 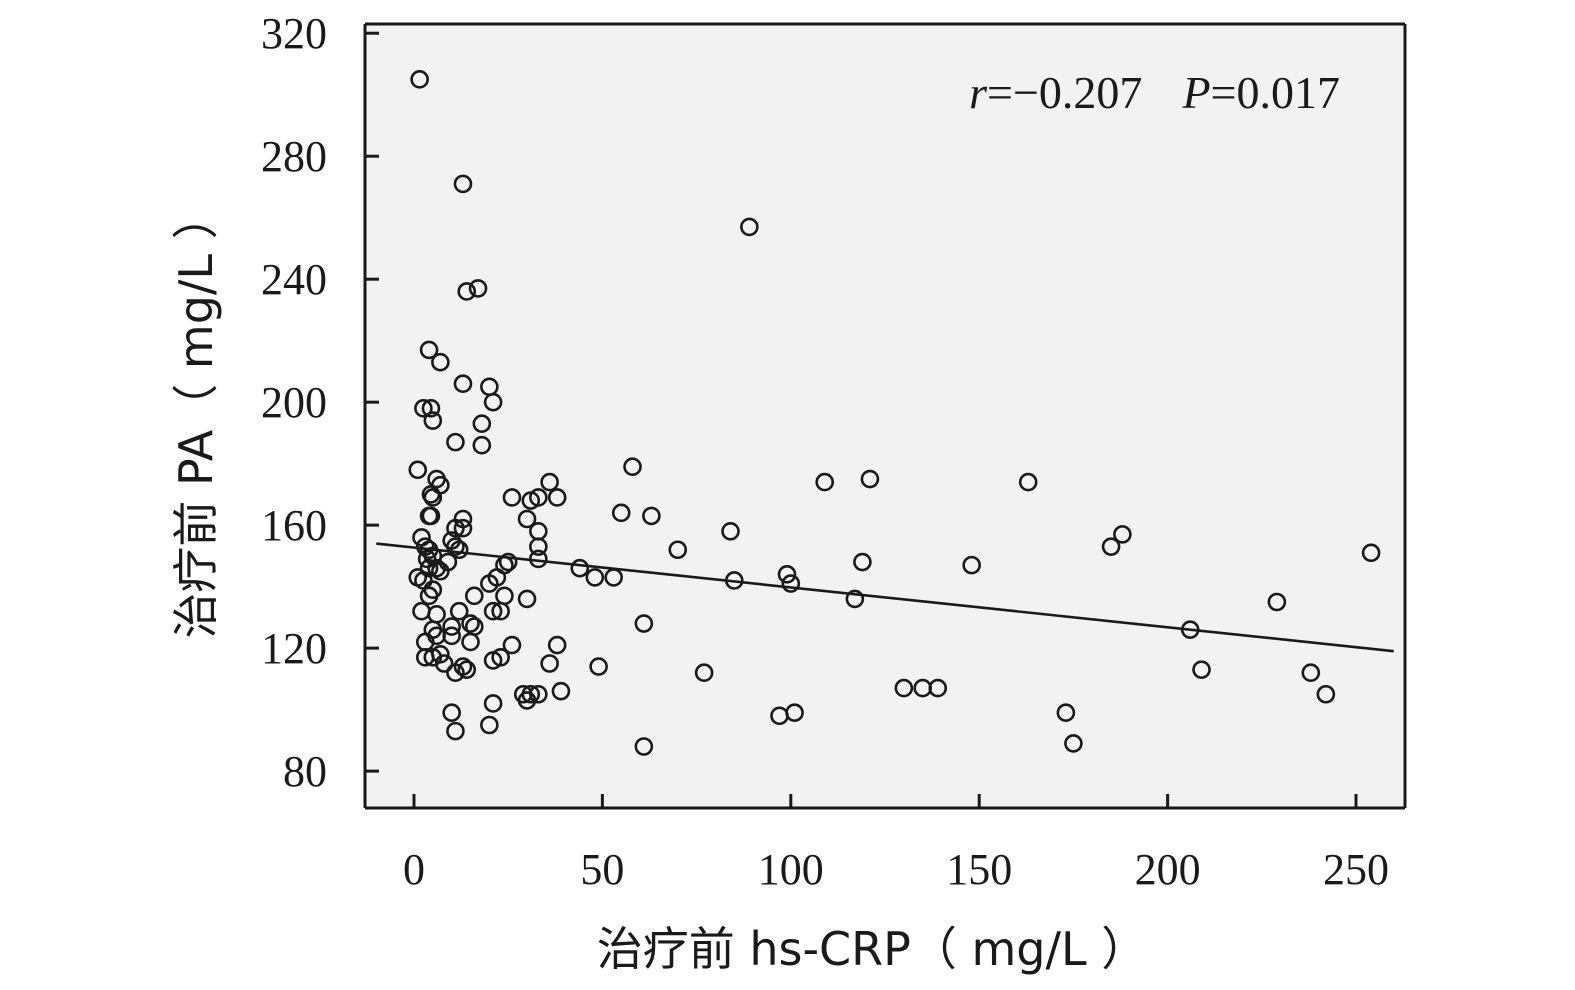 I want to click on annot-r-value: =−0.207, so click(x=1064, y=92).